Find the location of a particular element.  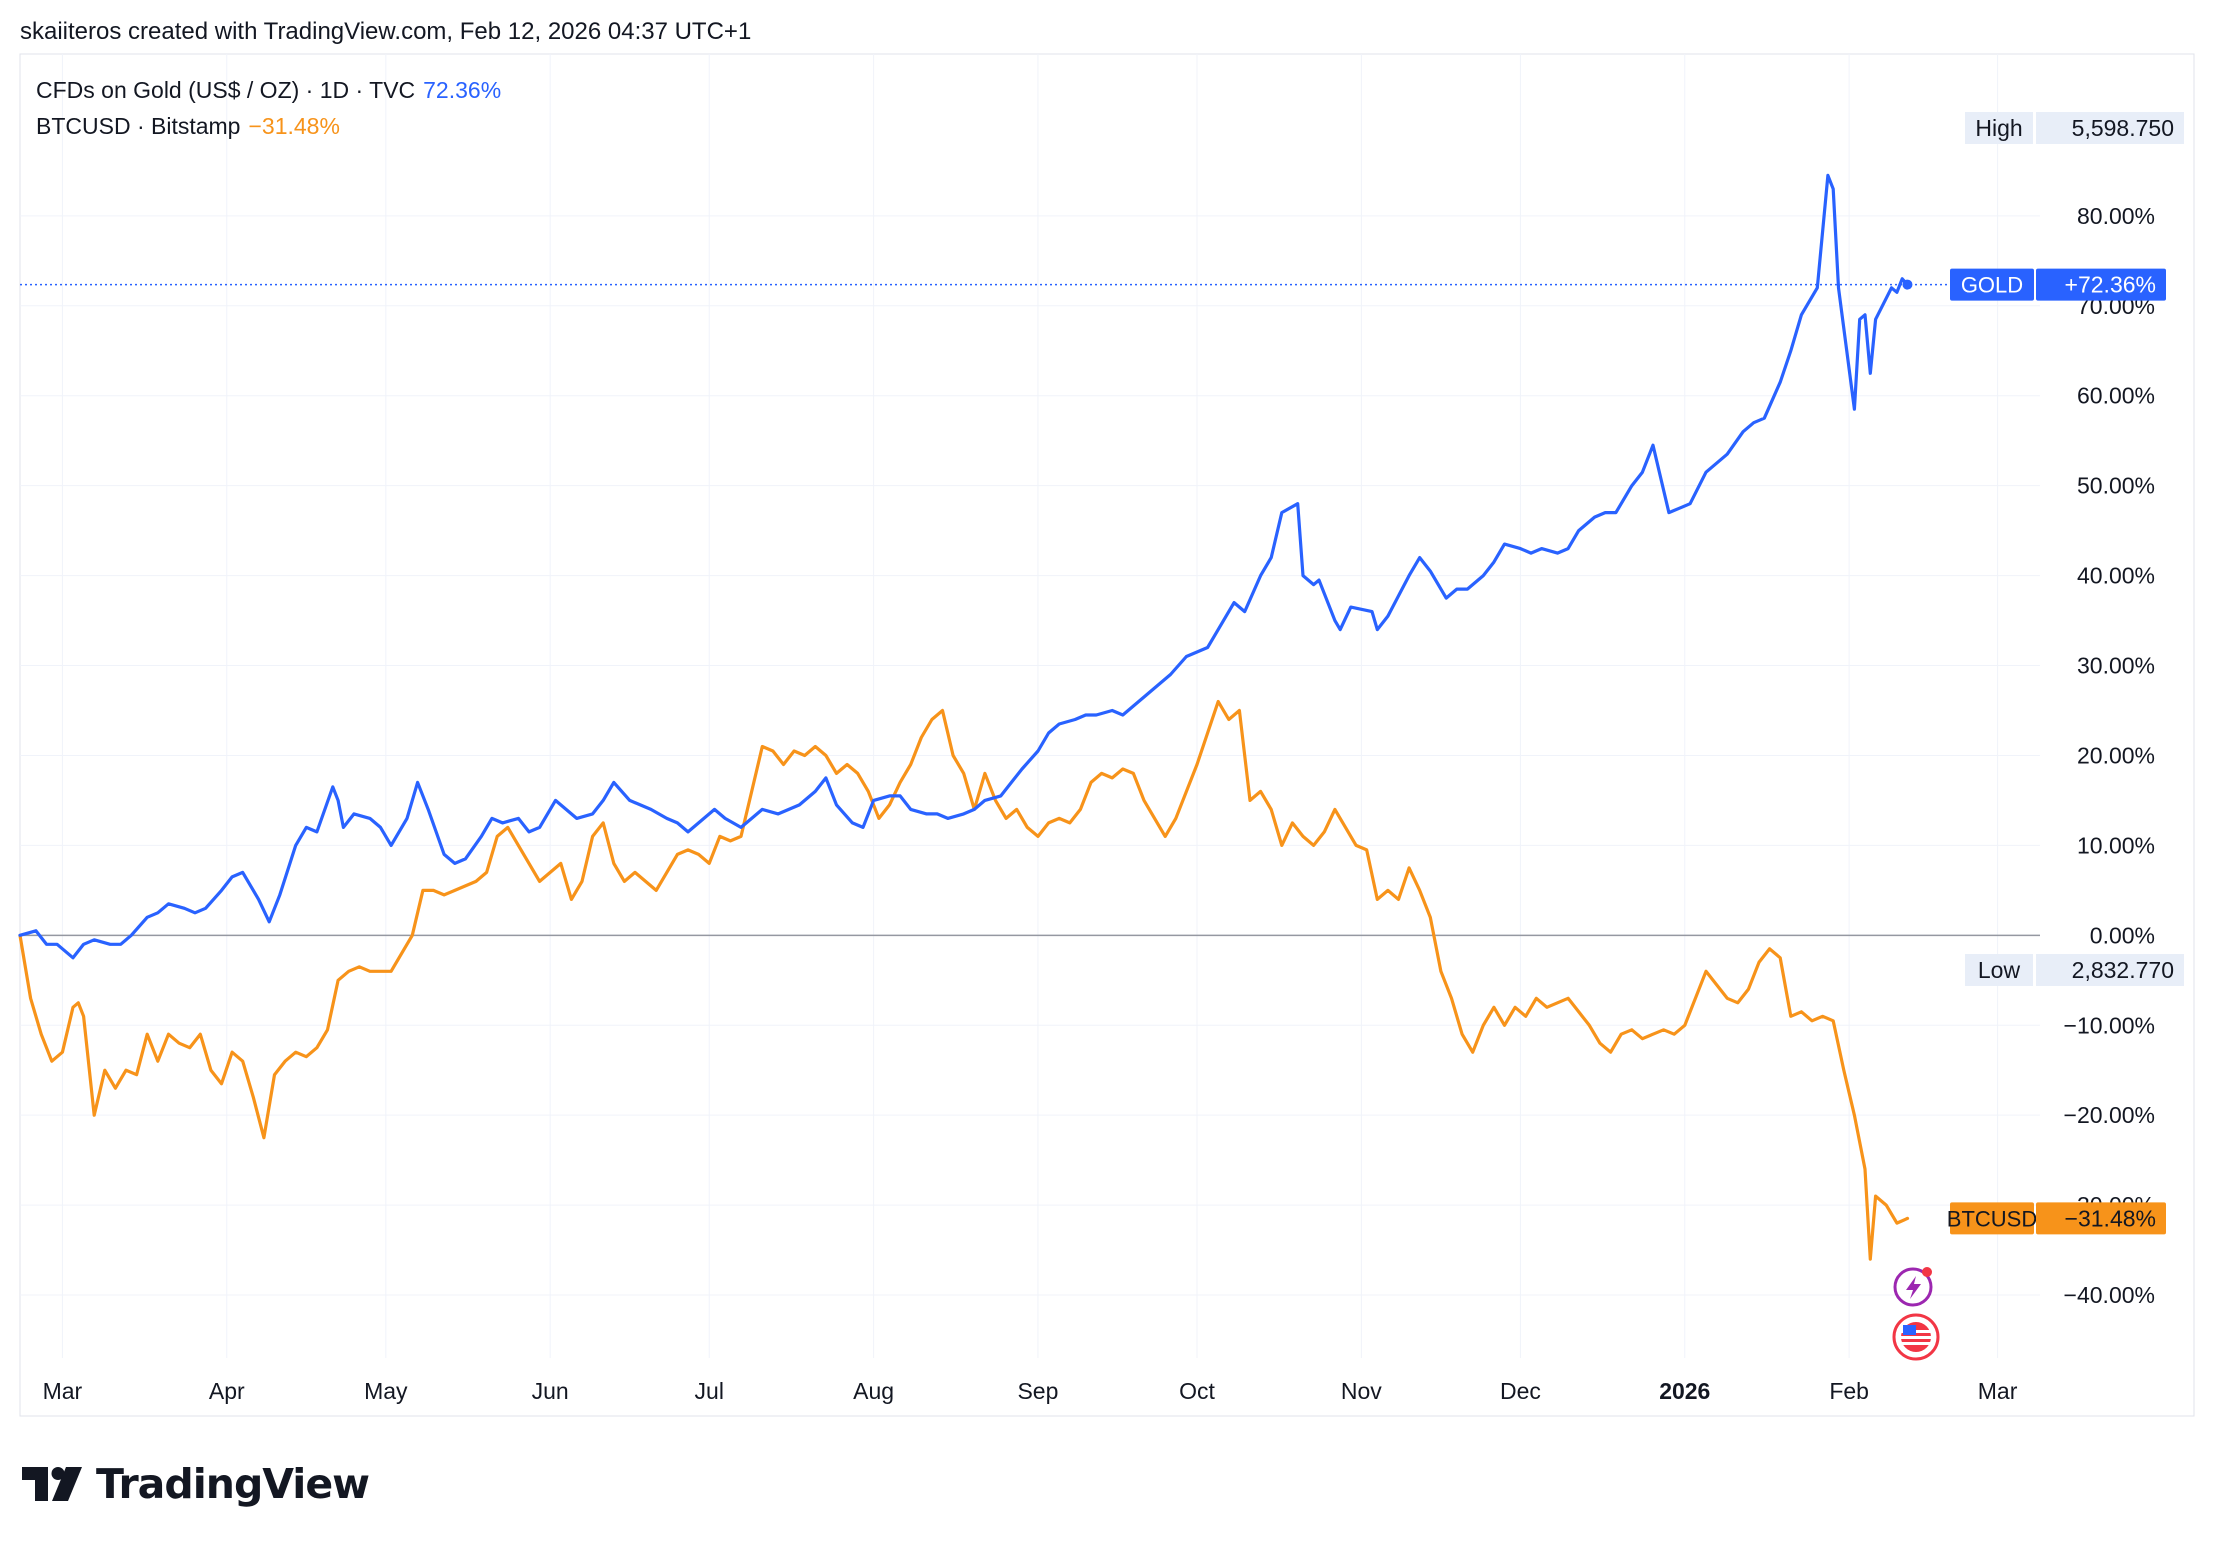

x-tick-label: Feb is located at coordinates (1849, 1391).